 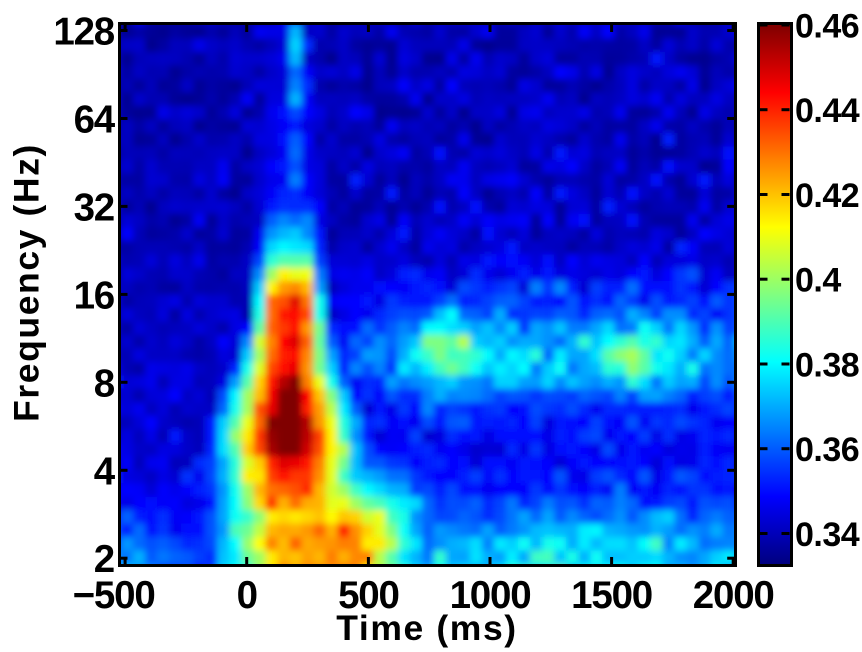 I want to click on svg-text: 500, so click(x=368, y=595).